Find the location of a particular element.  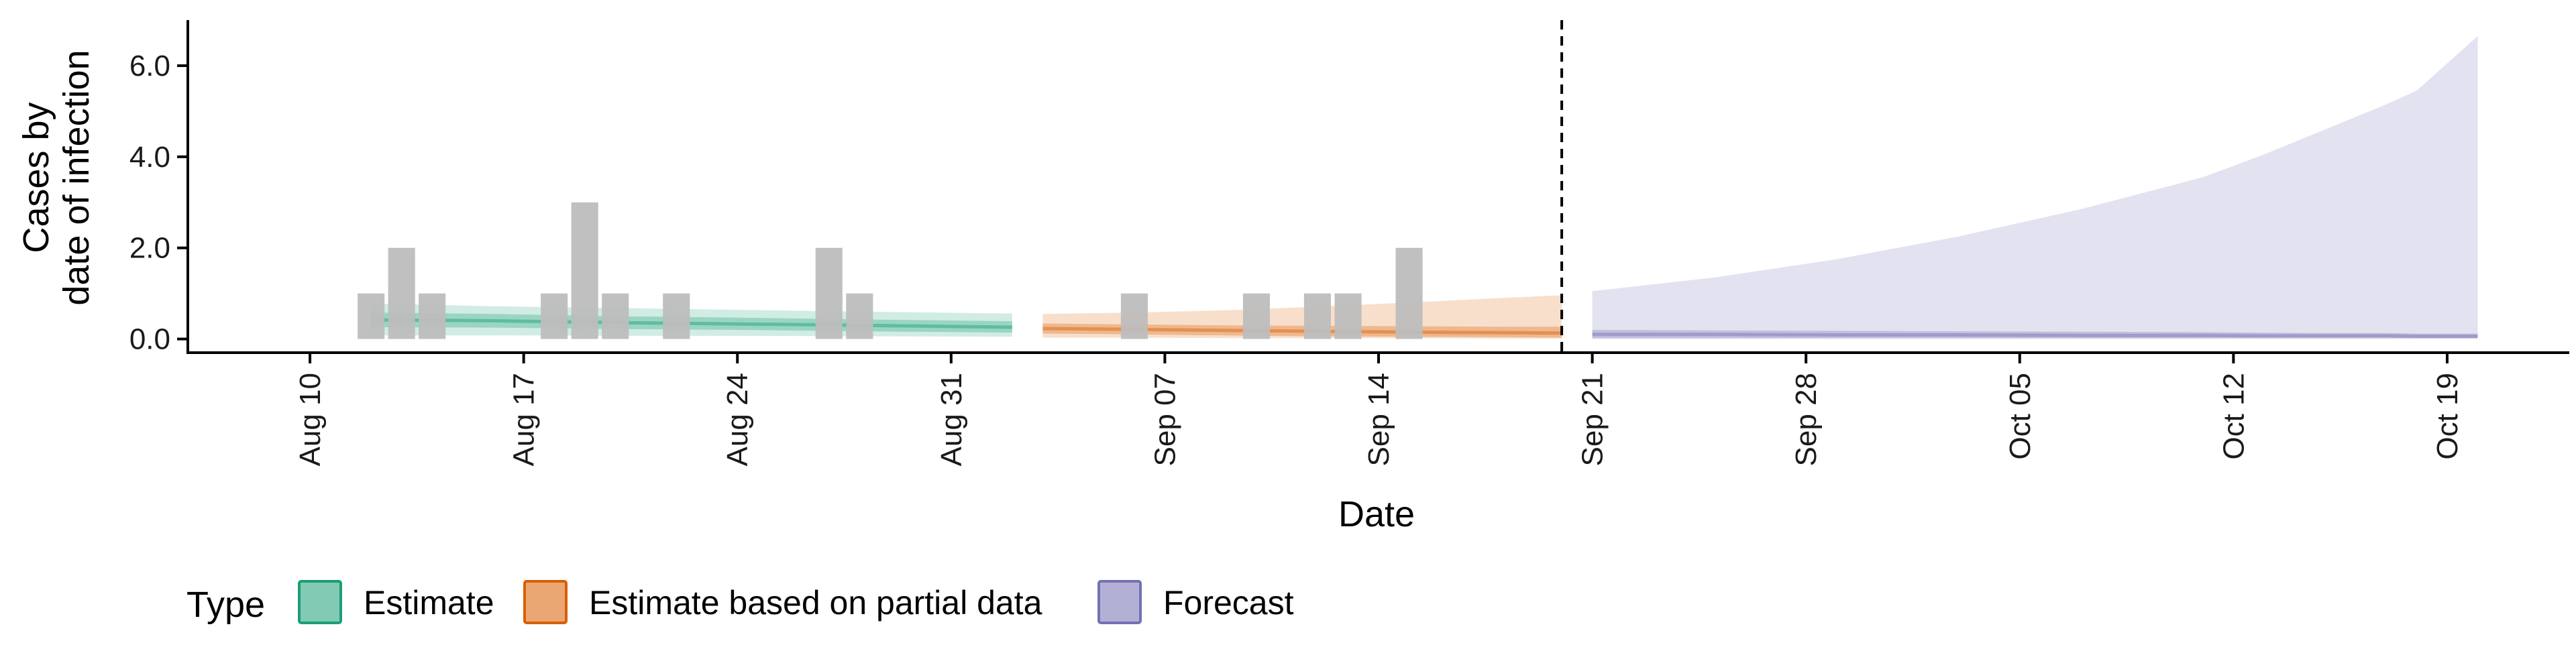

forecast-inner-band is located at coordinates (2035, 335).